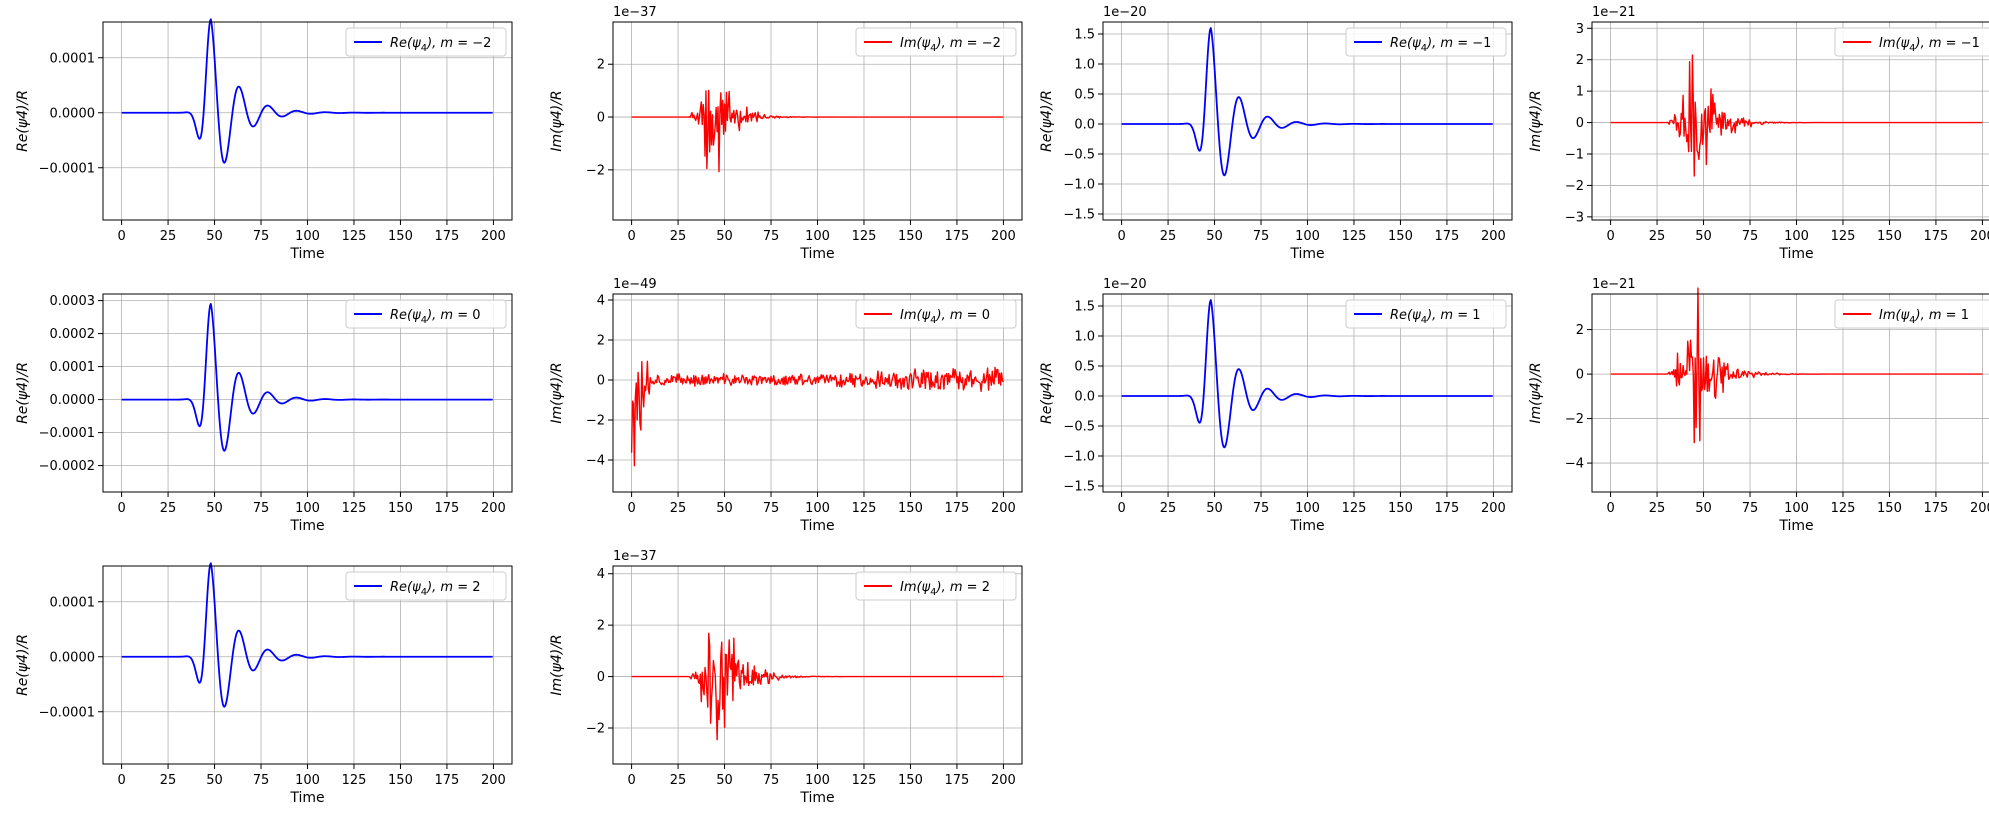  I want to click on axis-offset-label: 1e−21, so click(1614, 284).